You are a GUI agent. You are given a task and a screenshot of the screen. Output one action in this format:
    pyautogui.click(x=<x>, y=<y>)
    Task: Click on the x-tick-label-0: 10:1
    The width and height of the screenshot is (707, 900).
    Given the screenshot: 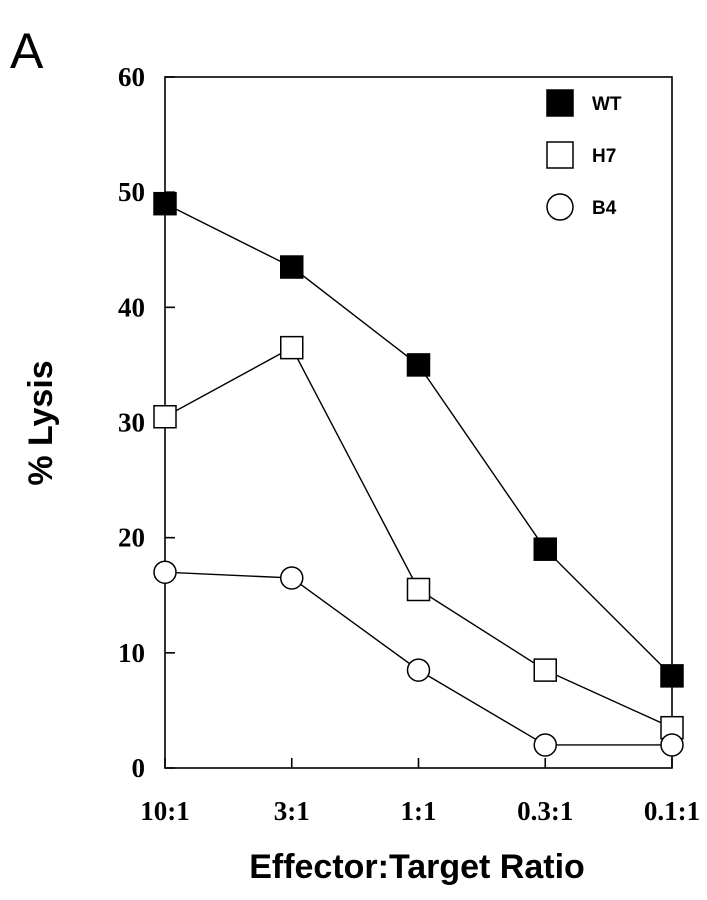 What is the action you would take?
    pyautogui.click(x=165, y=811)
    